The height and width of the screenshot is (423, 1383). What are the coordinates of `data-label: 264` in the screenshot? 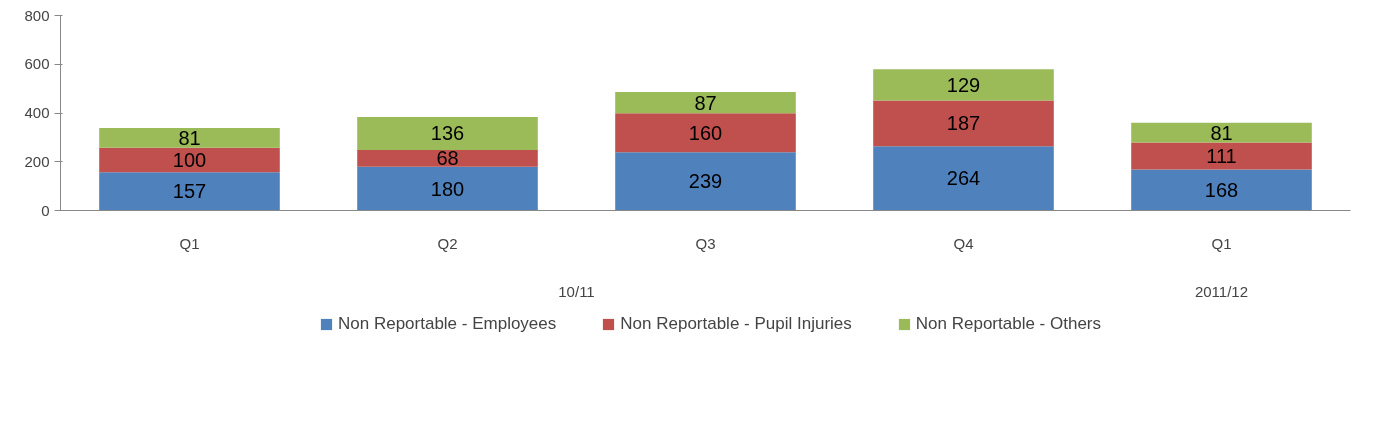 It's located at (963, 178).